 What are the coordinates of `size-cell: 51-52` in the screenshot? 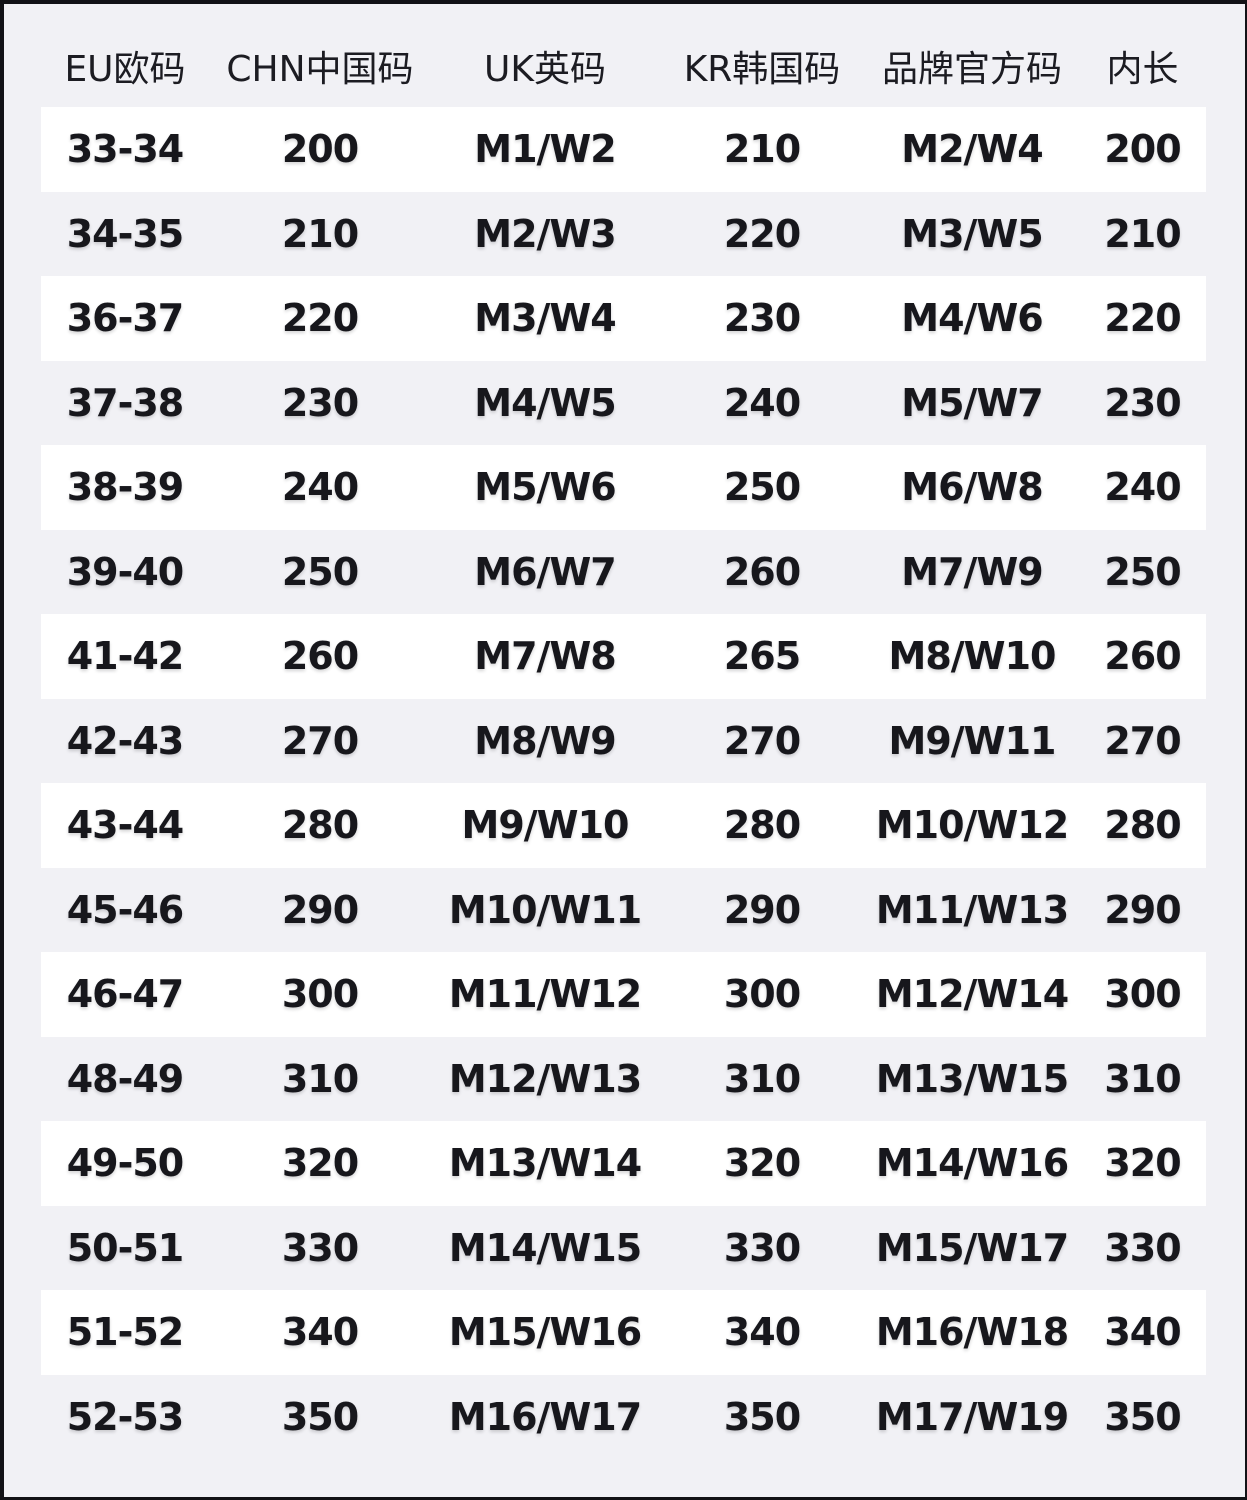 It's located at (125, 1332).